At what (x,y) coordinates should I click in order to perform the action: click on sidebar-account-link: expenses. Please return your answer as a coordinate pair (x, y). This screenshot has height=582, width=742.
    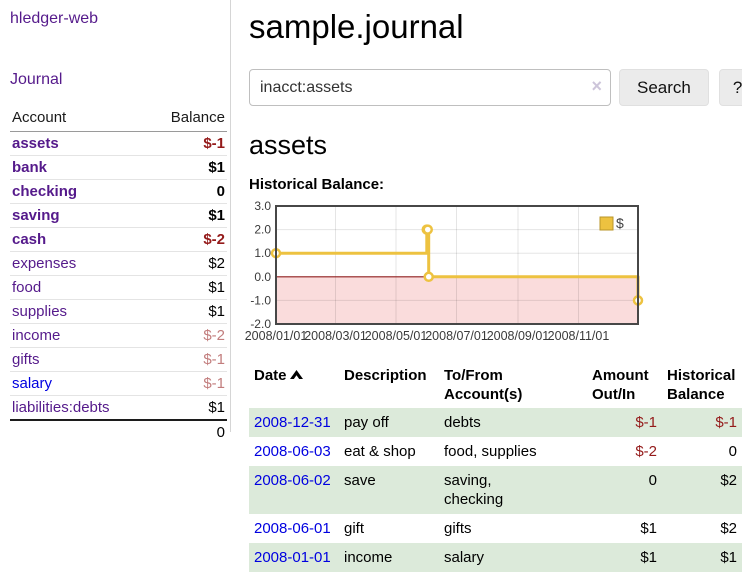
    Looking at the image, I should click on (44, 263).